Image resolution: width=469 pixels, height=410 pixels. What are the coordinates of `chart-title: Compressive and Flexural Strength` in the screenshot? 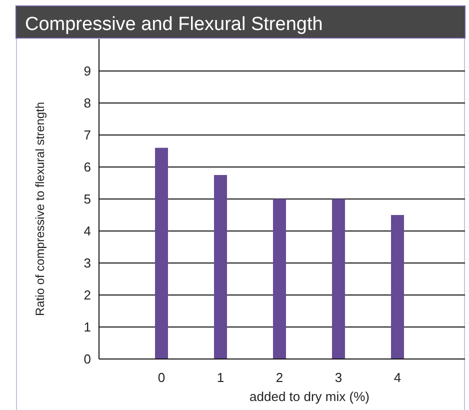 It's located at (174, 24).